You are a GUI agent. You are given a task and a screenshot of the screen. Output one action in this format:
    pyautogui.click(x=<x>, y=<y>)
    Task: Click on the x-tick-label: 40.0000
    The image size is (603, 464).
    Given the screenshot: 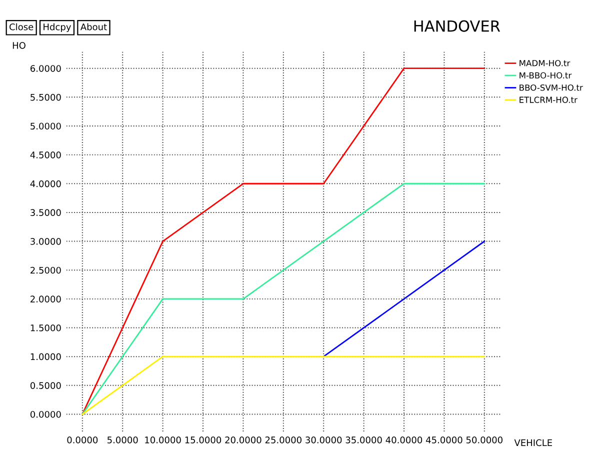 What is the action you would take?
    pyautogui.click(x=404, y=440)
    